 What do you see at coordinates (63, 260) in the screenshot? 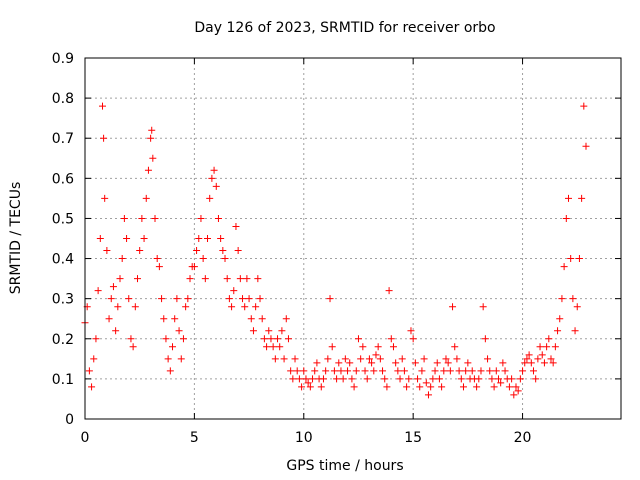
I see `y-tick-label: 0.4` at bounding box center [63, 260].